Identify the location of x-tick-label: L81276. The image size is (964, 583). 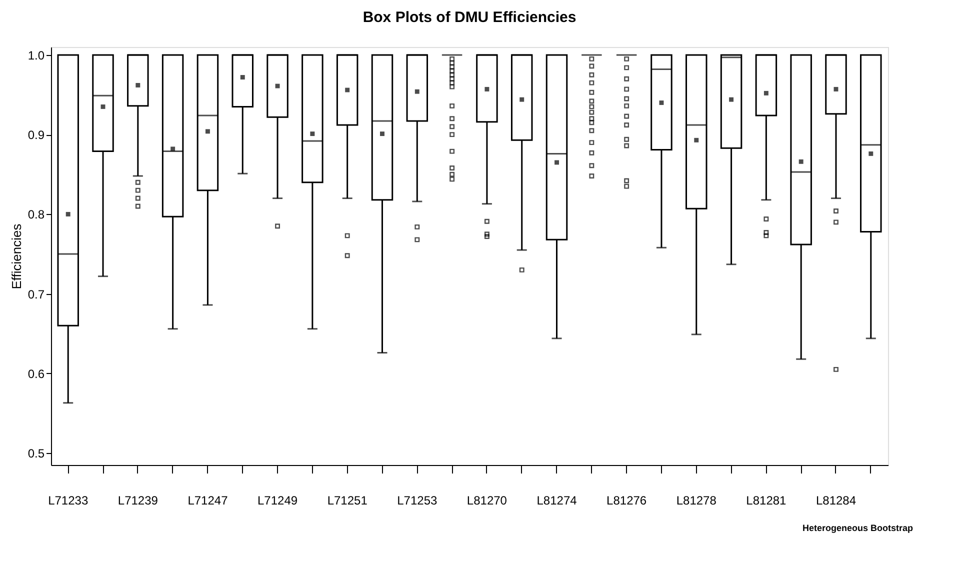
(626, 501).